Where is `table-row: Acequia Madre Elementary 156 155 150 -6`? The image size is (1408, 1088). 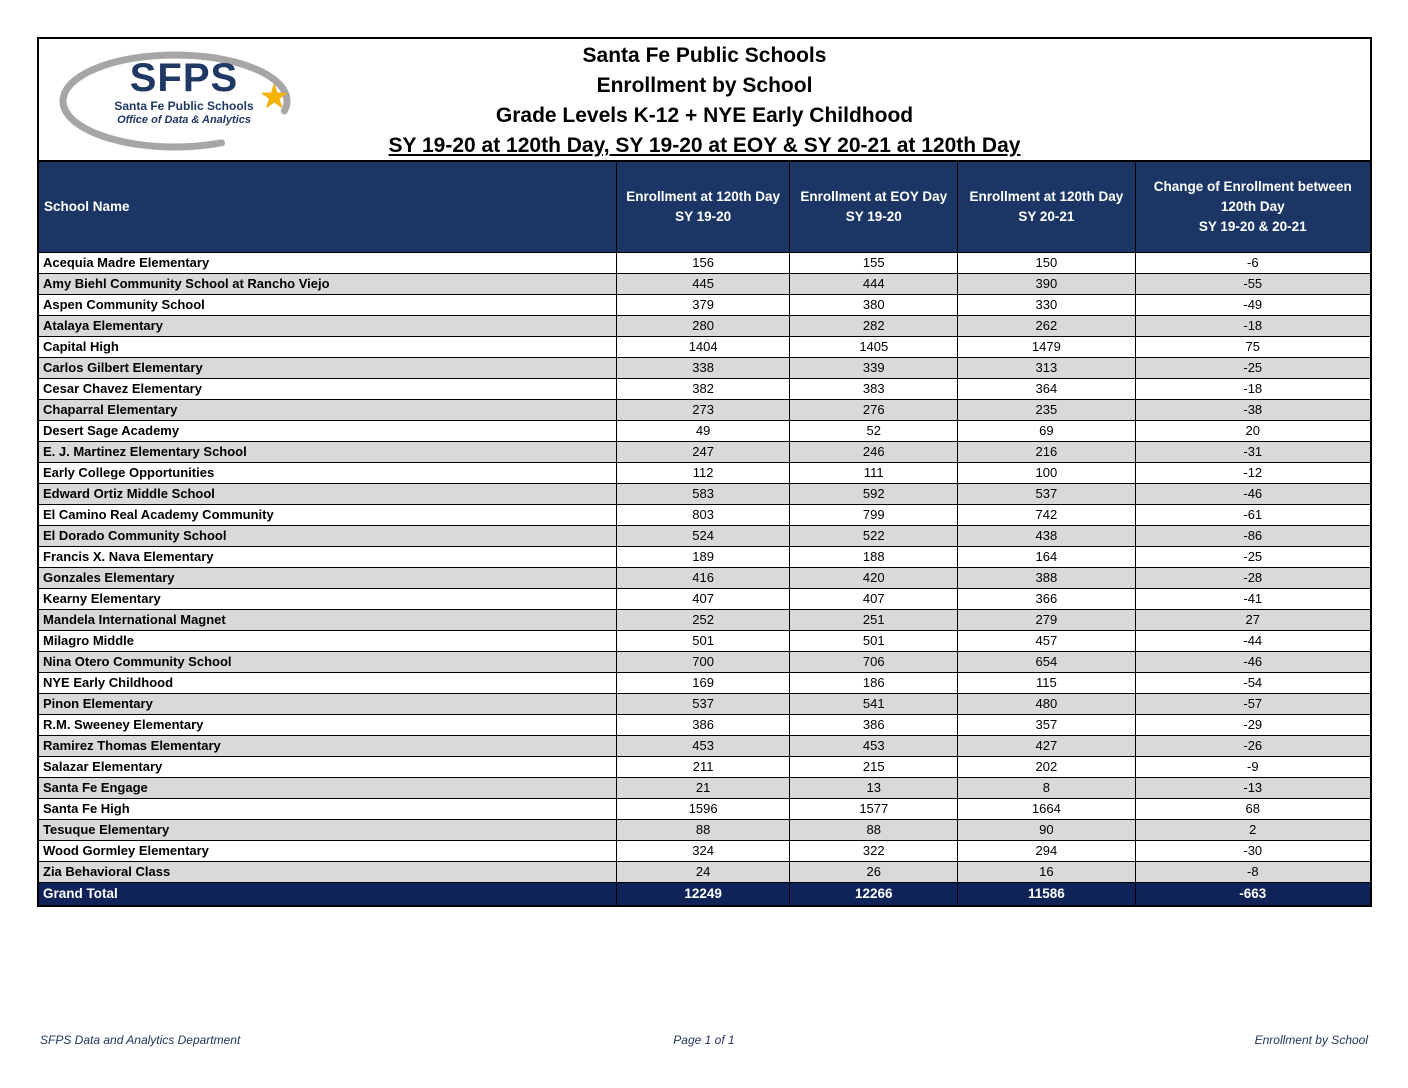
table-row: Acequia Madre Elementary 156 155 150 -6 is located at coordinates (704, 262).